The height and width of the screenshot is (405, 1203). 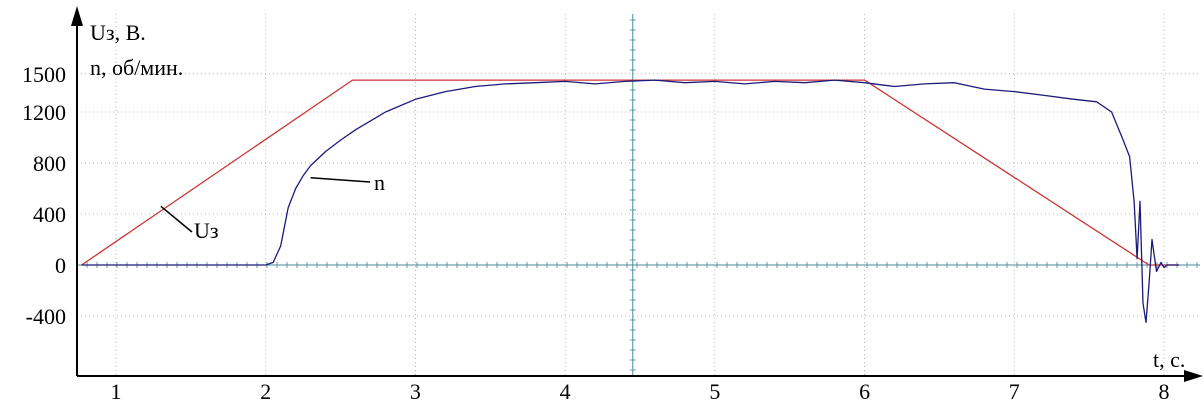 What do you see at coordinates (1014, 391) in the screenshot?
I see `x-tick-label: 7` at bounding box center [1014, 391].